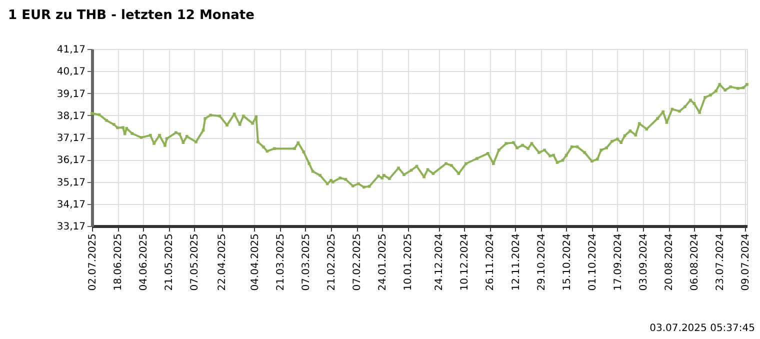 Image resolution: width=760 pixels, height=339 pixels. I want to click on y-tick-label: 40,17, so click(71, 72).